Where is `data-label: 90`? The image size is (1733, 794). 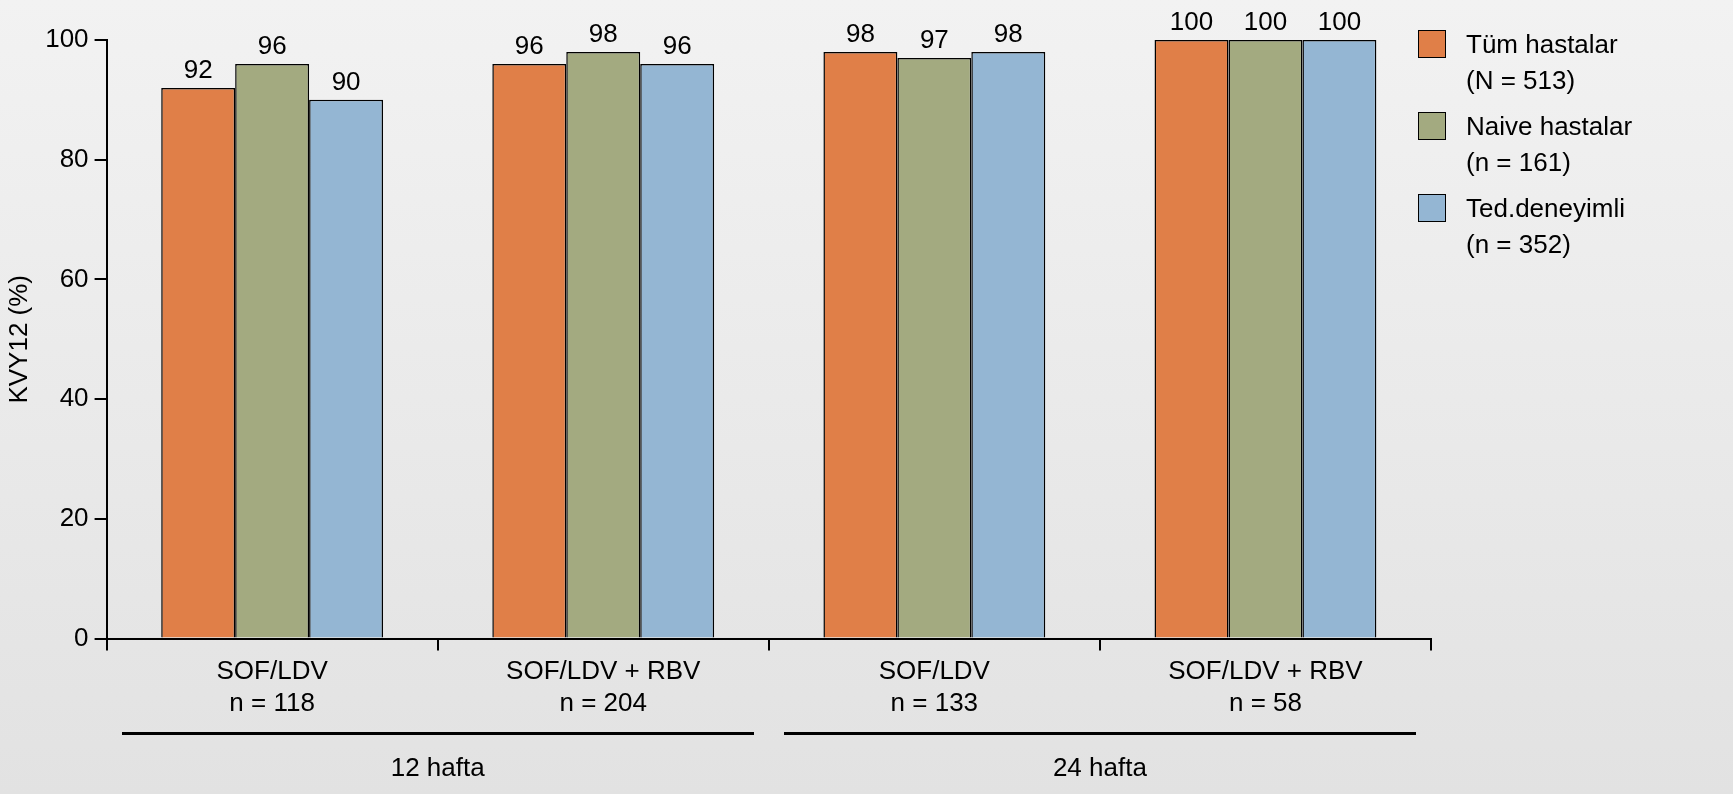
data-label: 90 is located at coordinates (346, 81).